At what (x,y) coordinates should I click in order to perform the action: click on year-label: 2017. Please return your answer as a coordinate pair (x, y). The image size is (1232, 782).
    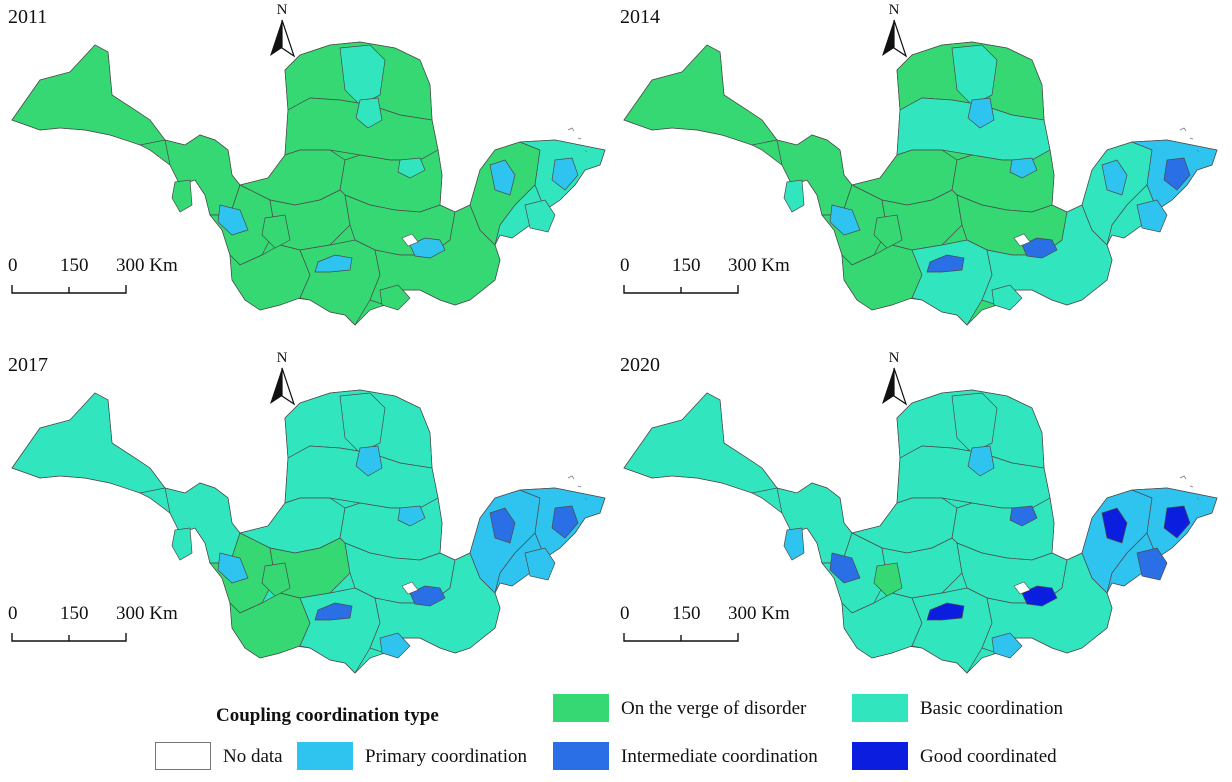
    Looking at the image, I should click on (28, 365).